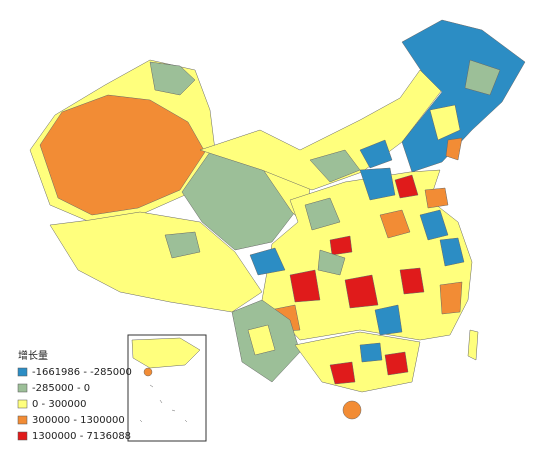  Describe the element at coordinates (61, 388) in the screenshot. I see `legend-label: -285000 - 0` at that location.